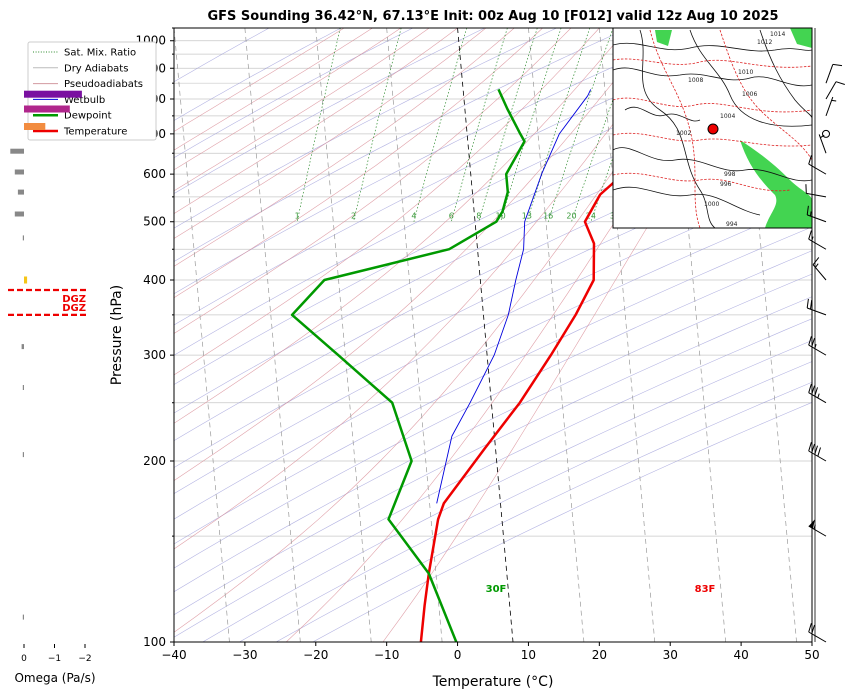 The height and width of the screenshot is (691, 849). I want to click on inset-isobar-label: 1000, so click(711, 204).